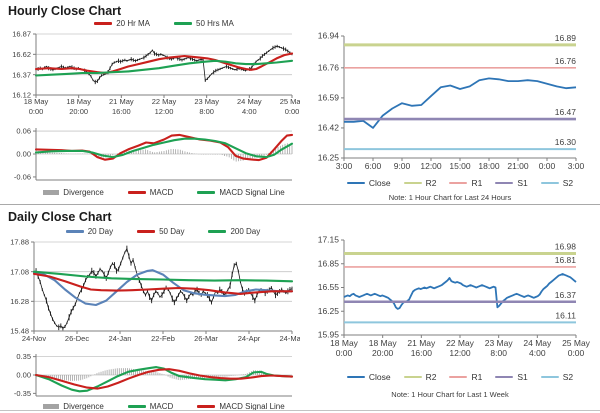 The image size is (600, 413). Describe the element at coordinates (34, 338) in the screenshot. I see `x-tick-label: 24-Nov` at that location.